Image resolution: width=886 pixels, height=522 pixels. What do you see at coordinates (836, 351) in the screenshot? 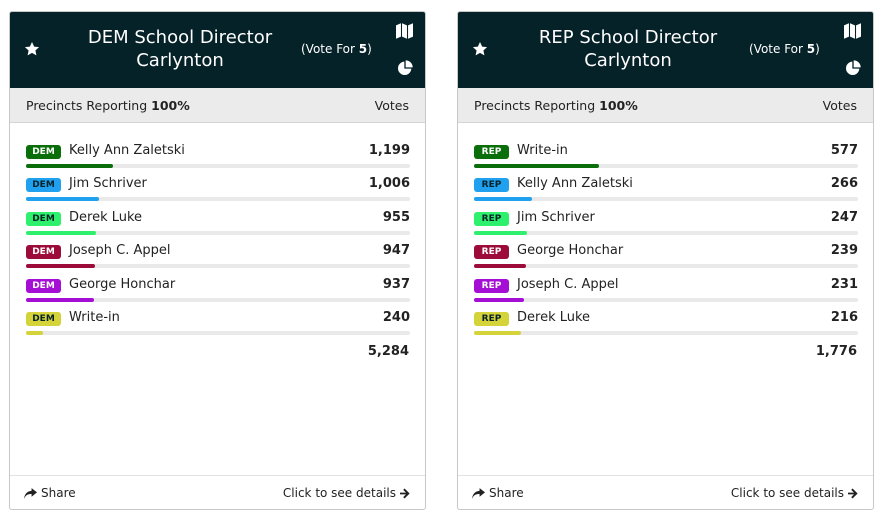
I see `total-votes: 1,776` at bounding box center [836, 351].